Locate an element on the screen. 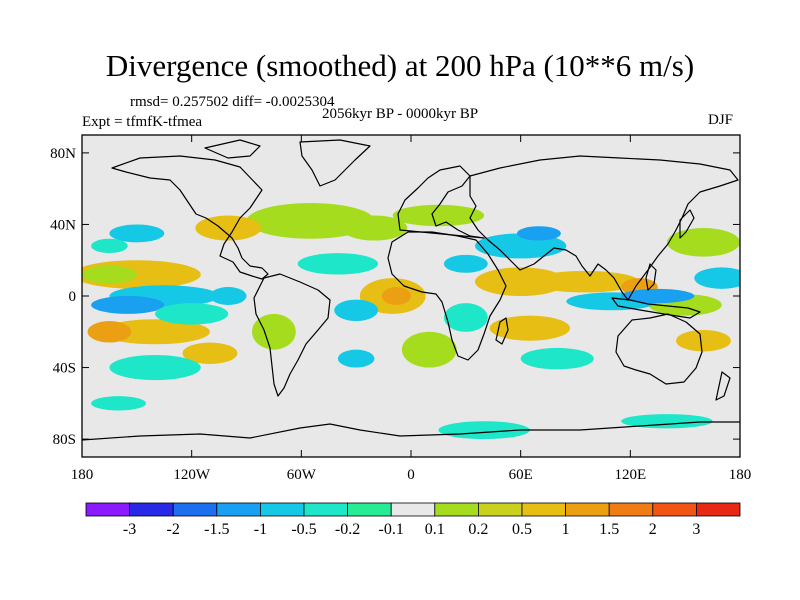 Image resolution: width=800 pixels, height=600 pixels. lon-tick-label: 0 is located at coordinates (411, 475).